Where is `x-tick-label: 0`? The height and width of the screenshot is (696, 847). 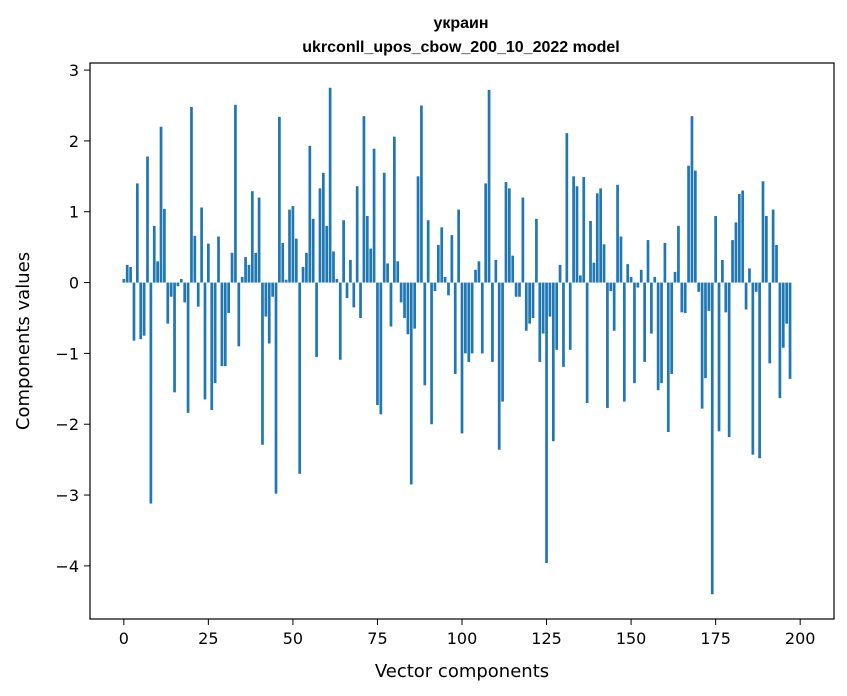 x-tick-label: 0 is located at coordinates (124, 638).